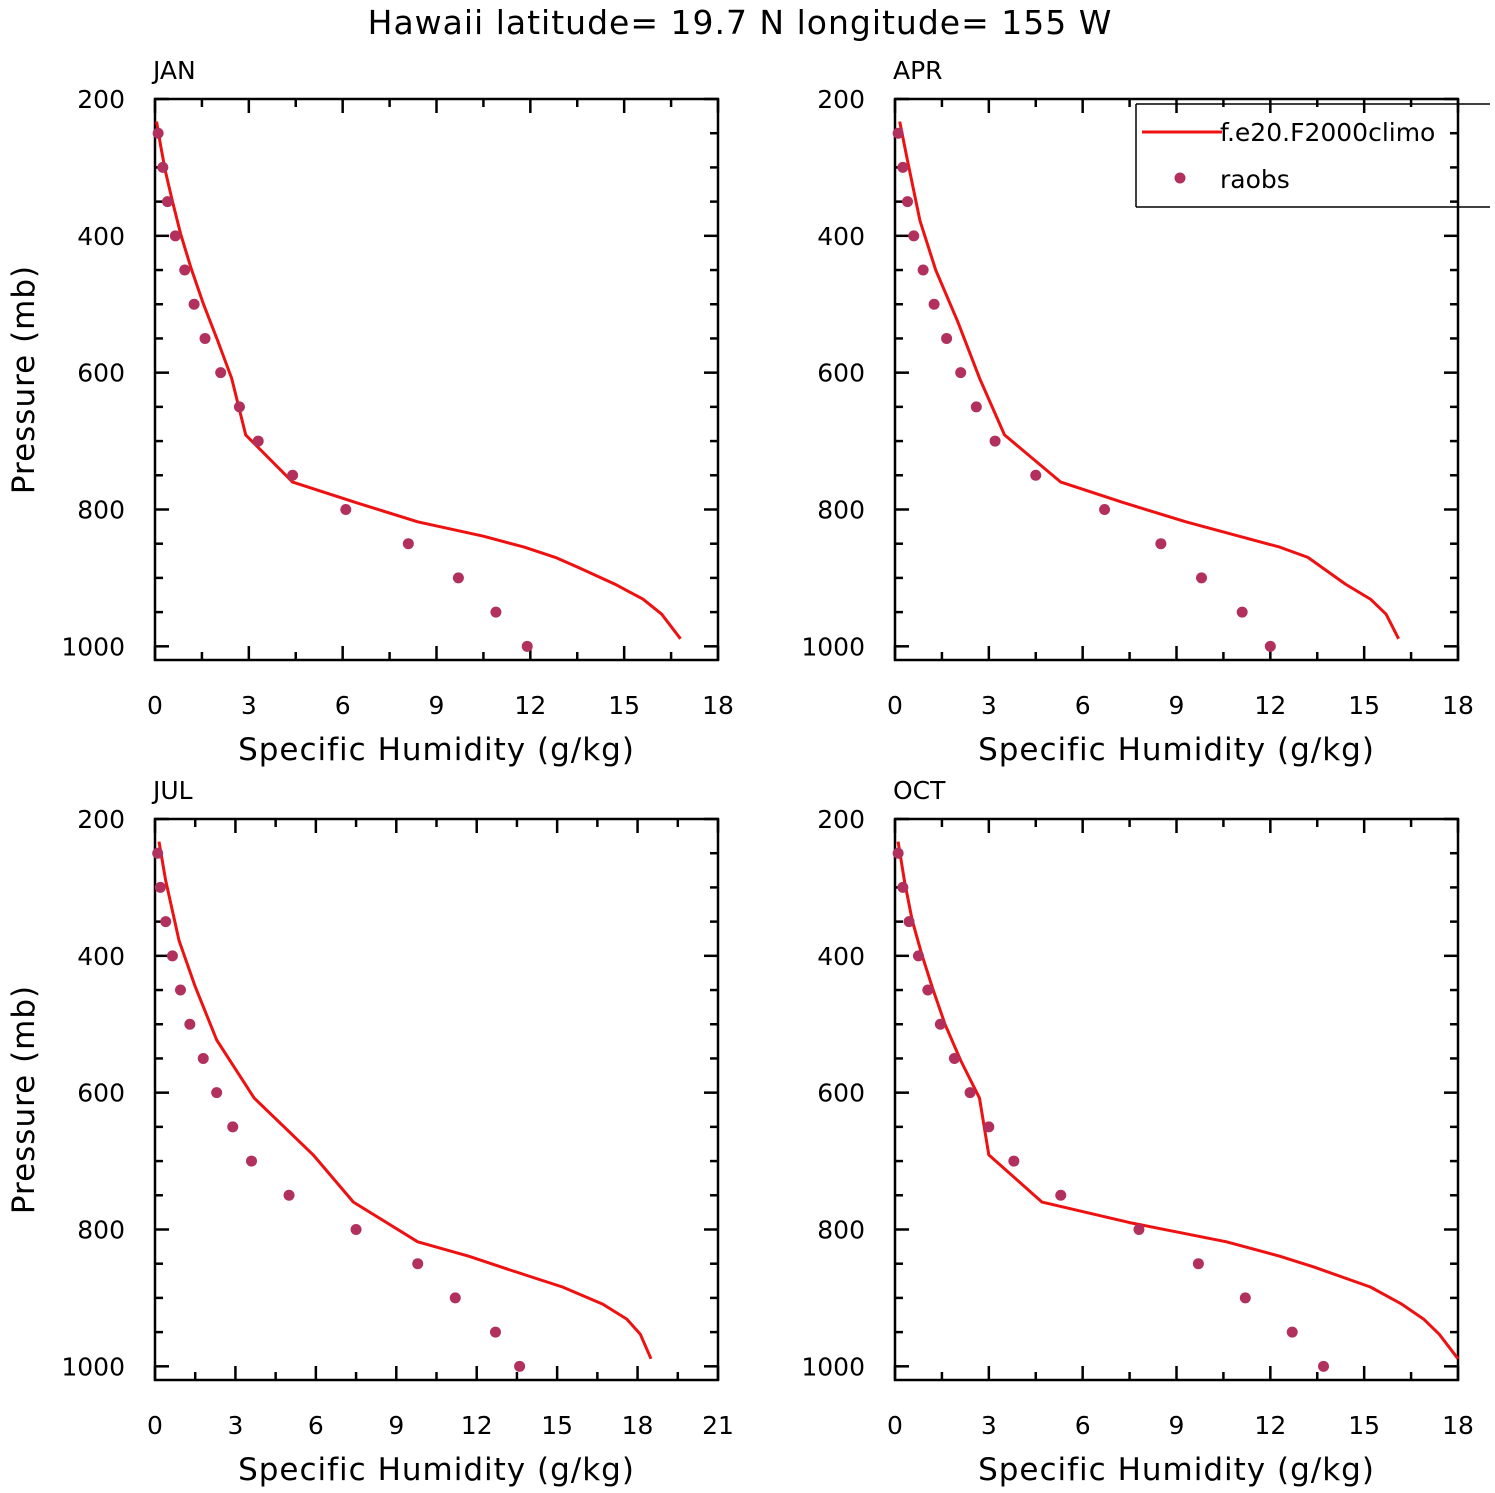 The width and height of the screenshot is (1495, 1493). What do you see at coordinates (1312, 155) in the screenshot?
I see `legend: f.e20.F2000climo raobs` at bounding box center [1312, 155].